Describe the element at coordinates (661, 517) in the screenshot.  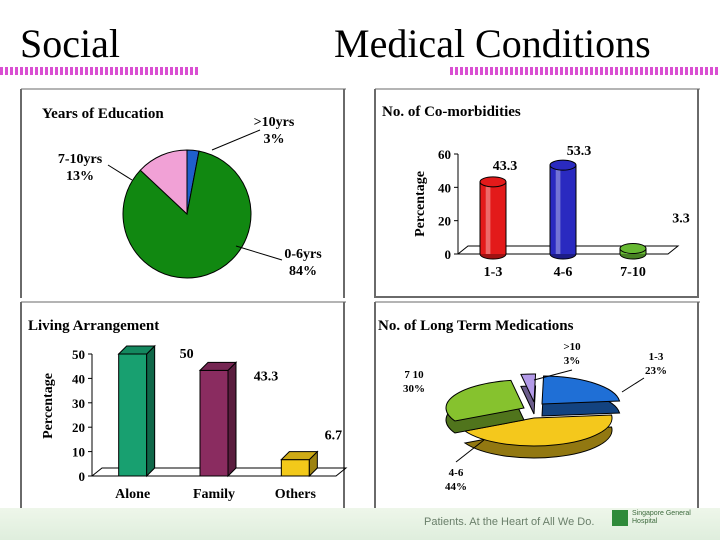
I see `hospital-logo-text: Singapore General Hospital` at that location.